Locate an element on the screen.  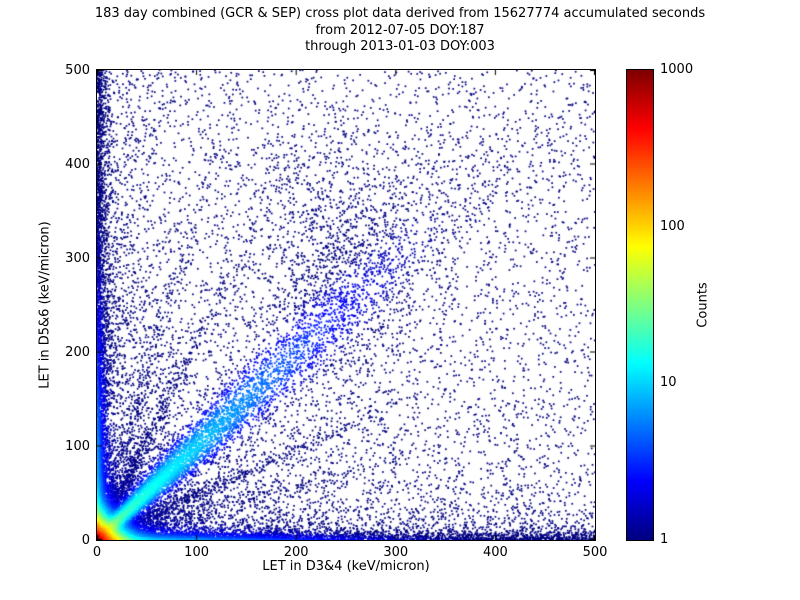
y-tick-label: 100 is located at coordinates (77, 446).